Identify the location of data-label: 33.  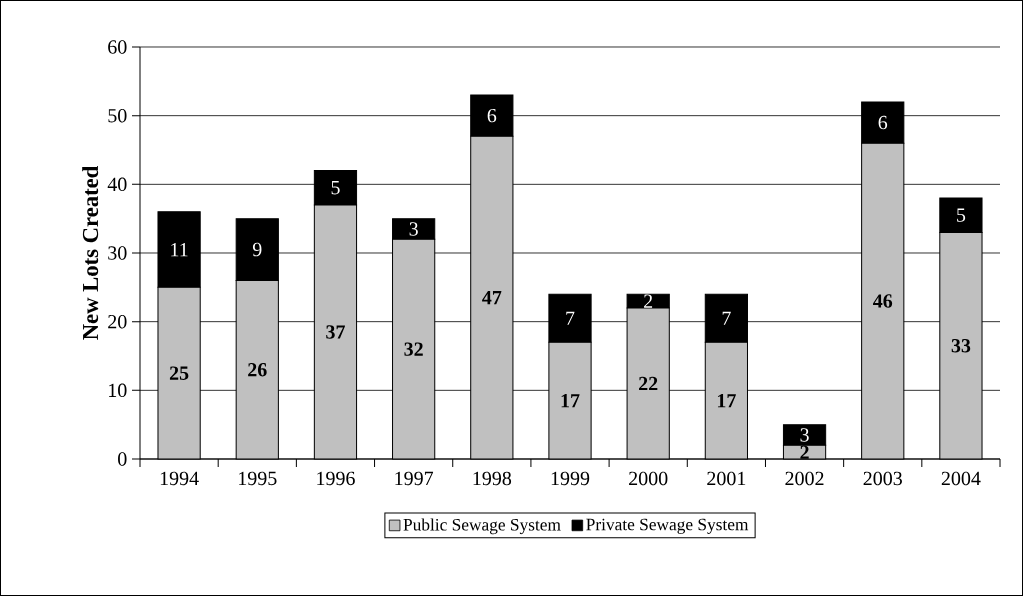
(961, 345).